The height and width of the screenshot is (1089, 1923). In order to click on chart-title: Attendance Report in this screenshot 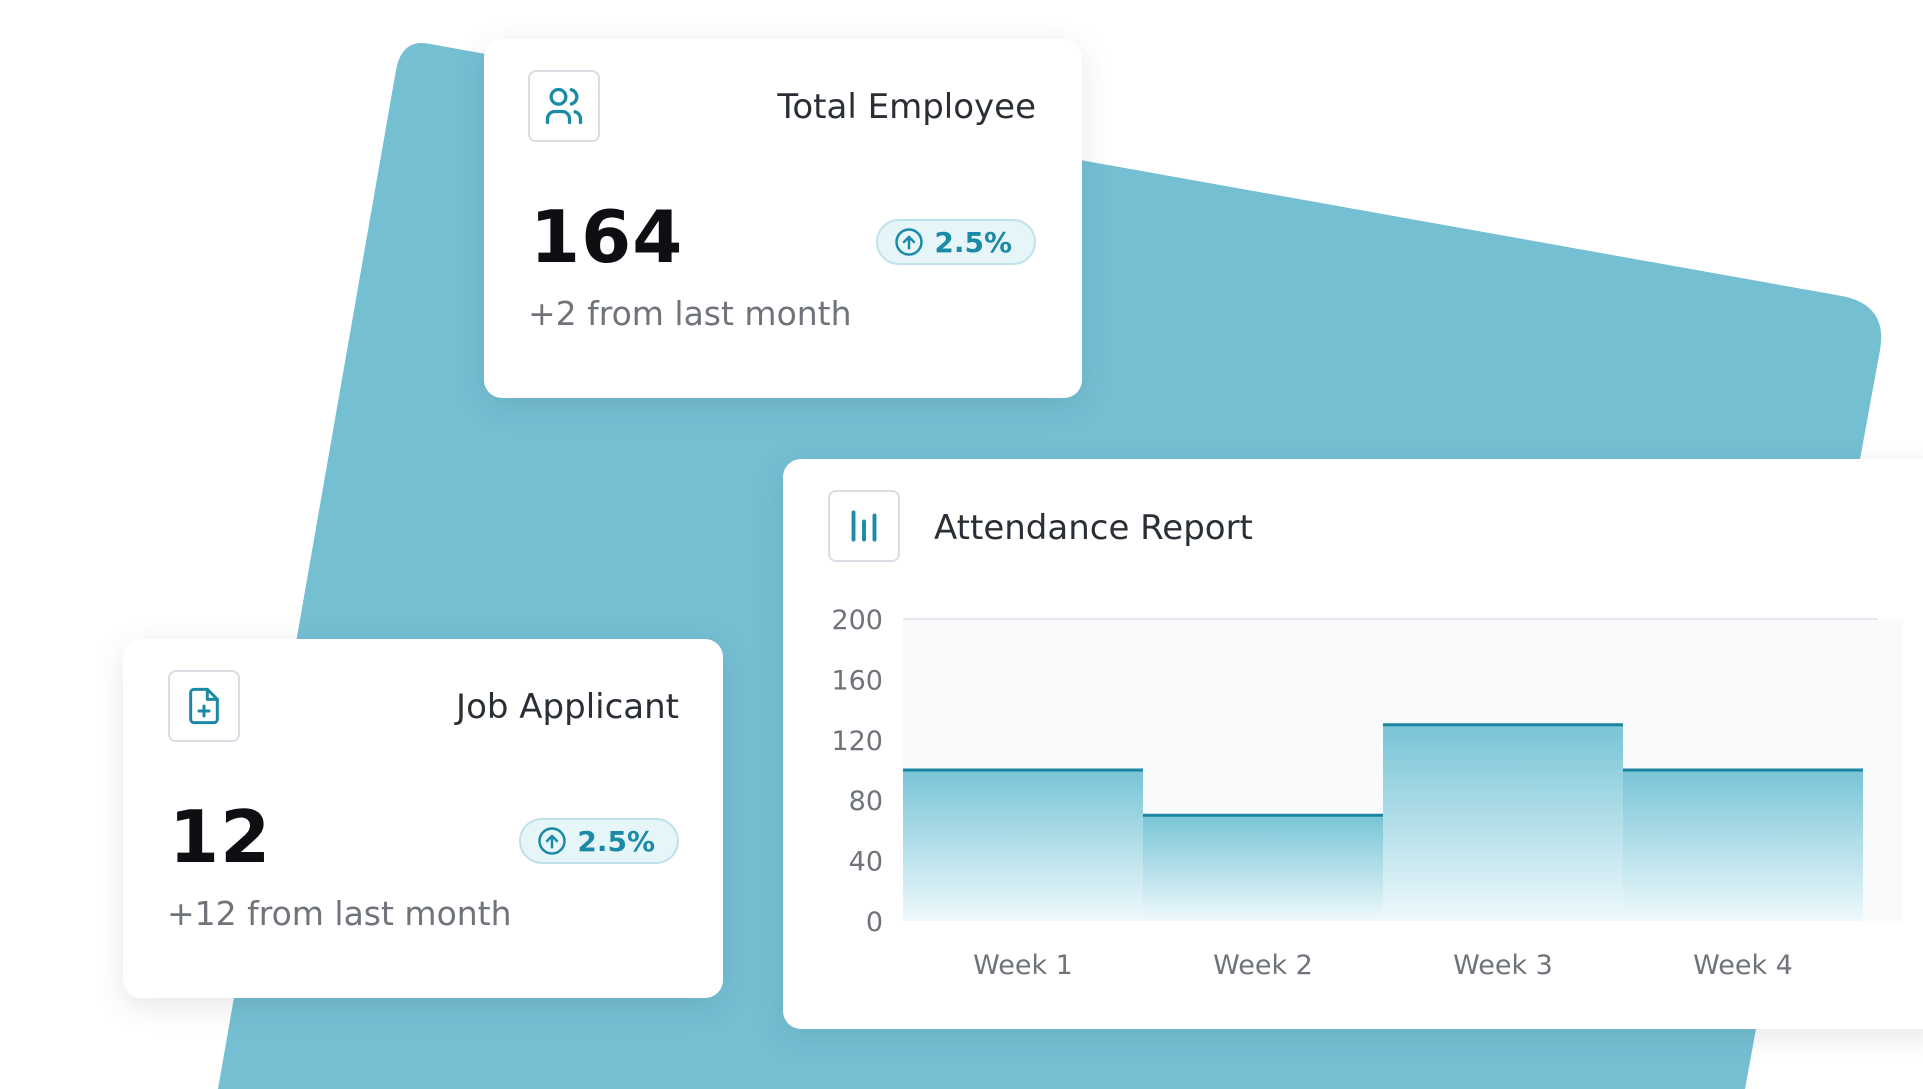, I will do `click(1093, 528)`.